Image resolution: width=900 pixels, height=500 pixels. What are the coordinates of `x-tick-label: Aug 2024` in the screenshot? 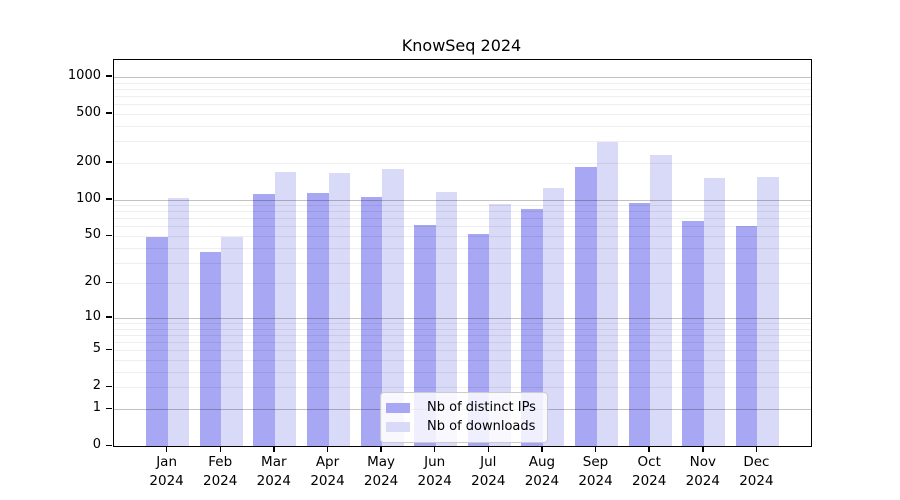 It's located at (542, 471).